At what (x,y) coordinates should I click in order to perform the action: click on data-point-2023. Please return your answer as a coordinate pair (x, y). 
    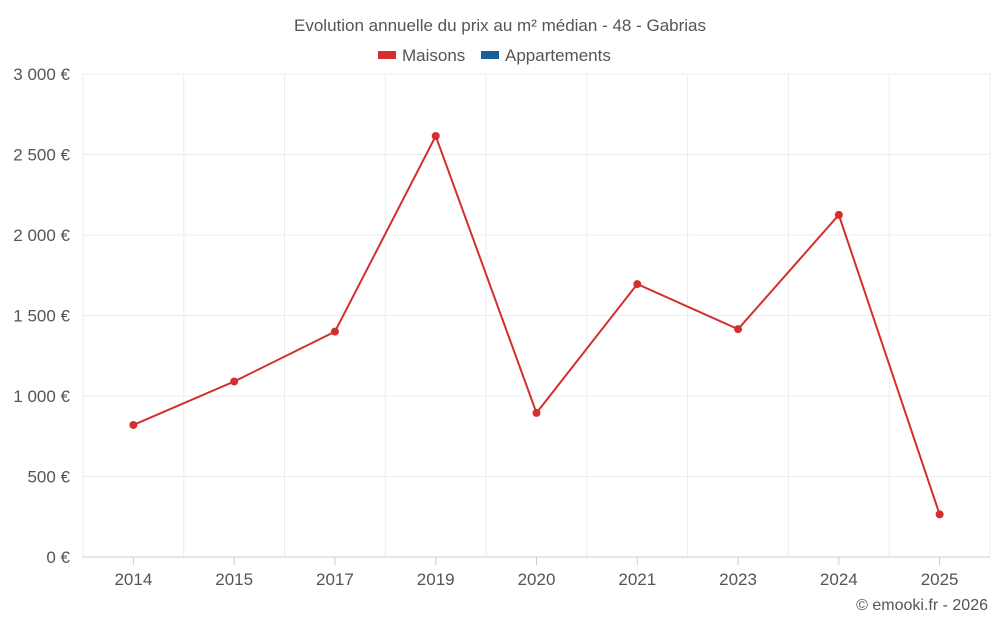
    Looking at the image, I should click on (738, 329).